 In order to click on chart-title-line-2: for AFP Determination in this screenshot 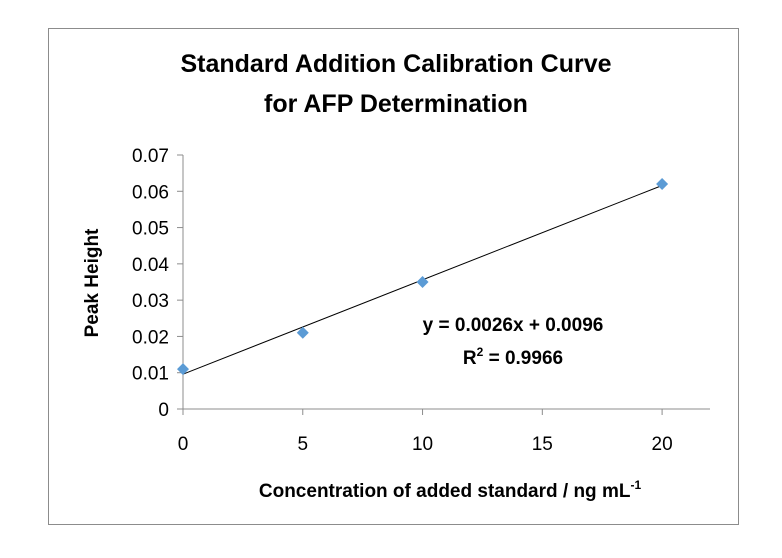, I will do `click(396, 104)`.